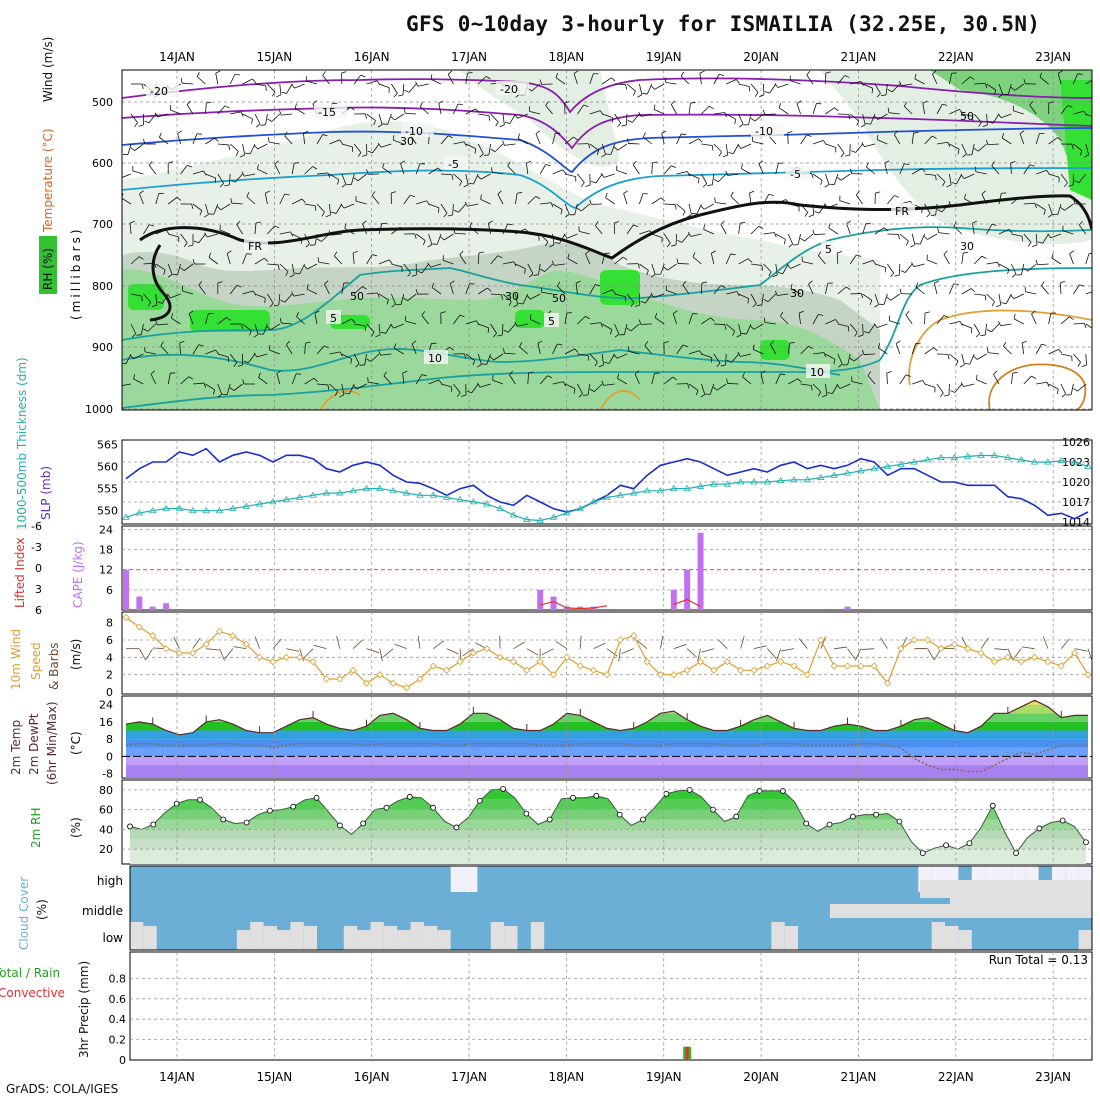  Describe the element at coordinates (700, 571) in the screenshot. I see `cape-bar` at that location.